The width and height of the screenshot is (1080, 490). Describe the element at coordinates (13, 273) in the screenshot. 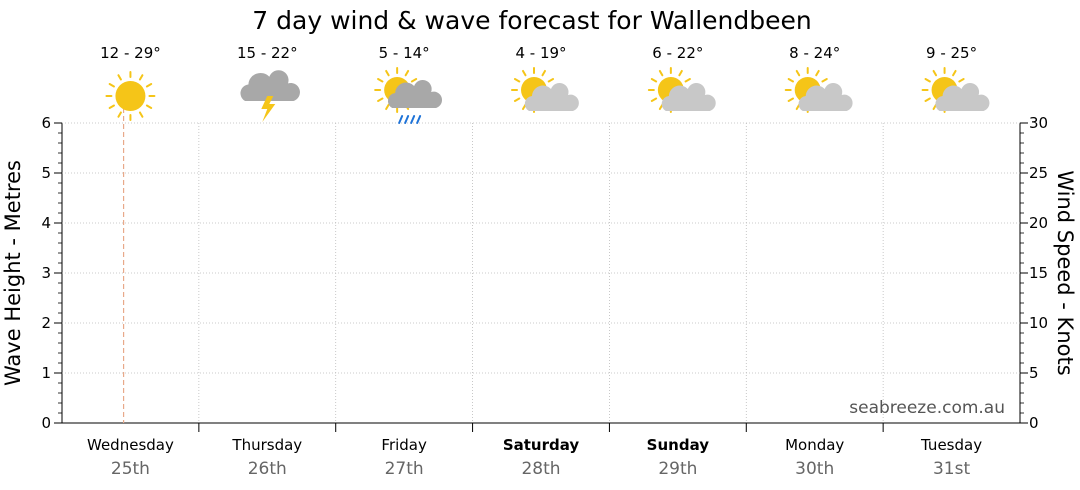

I see `left-axis-label: Wave Height - Metres` at that location.